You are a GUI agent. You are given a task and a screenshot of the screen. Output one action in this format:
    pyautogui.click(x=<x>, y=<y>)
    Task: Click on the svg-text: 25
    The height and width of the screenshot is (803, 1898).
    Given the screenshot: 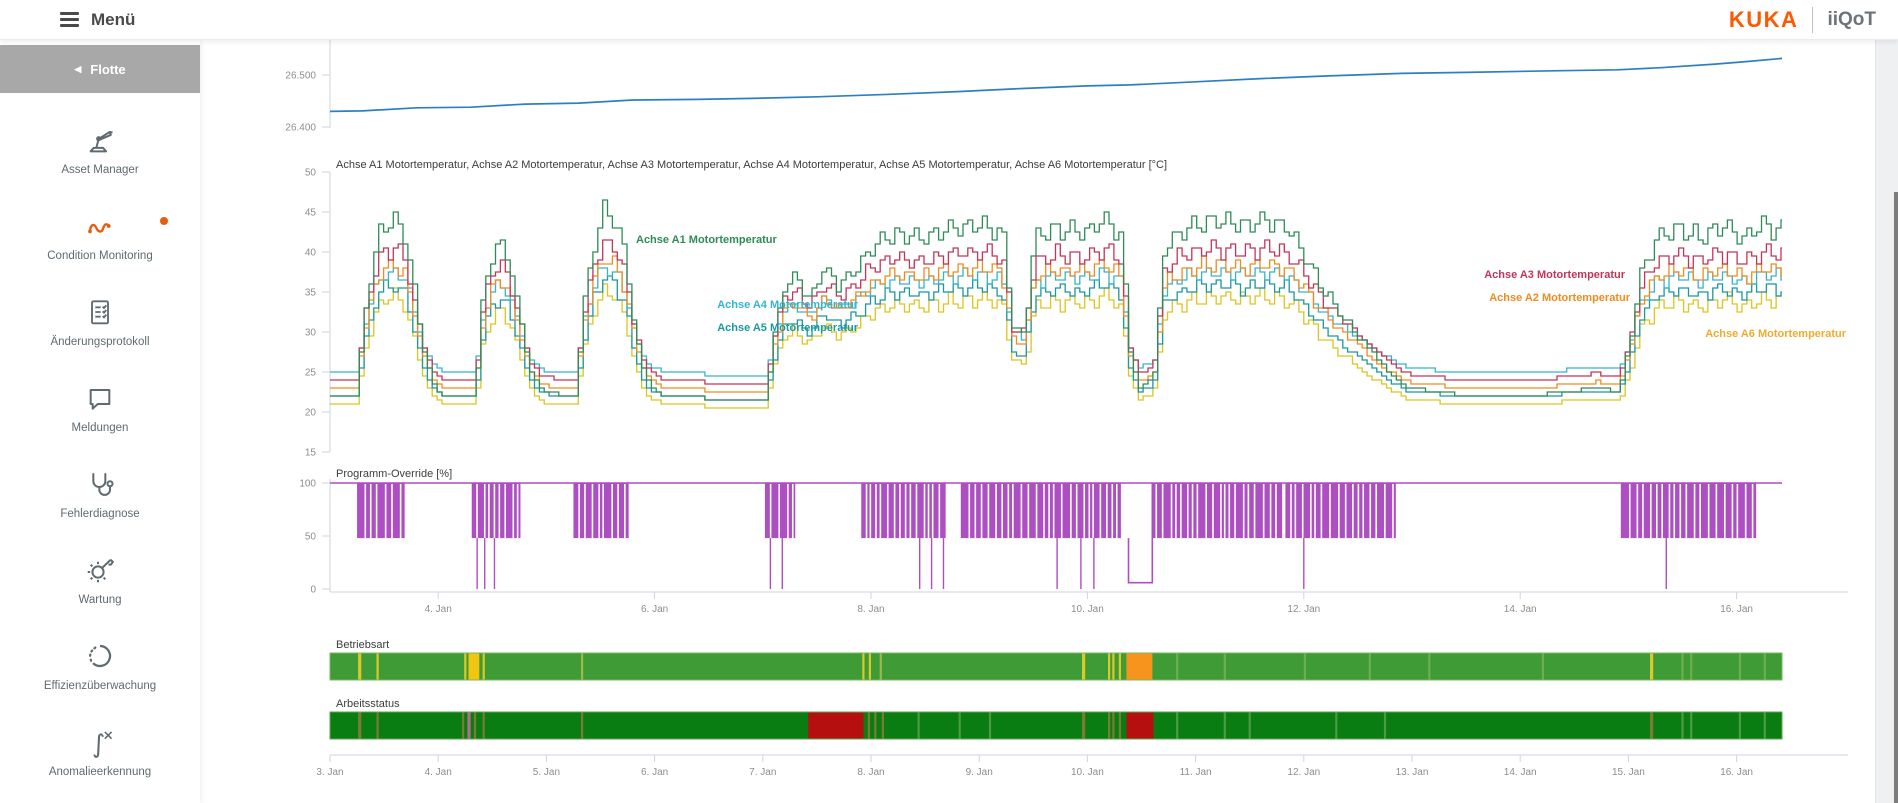 What is the action you would take?
    pyautogui.click(x=311, y=373)
    